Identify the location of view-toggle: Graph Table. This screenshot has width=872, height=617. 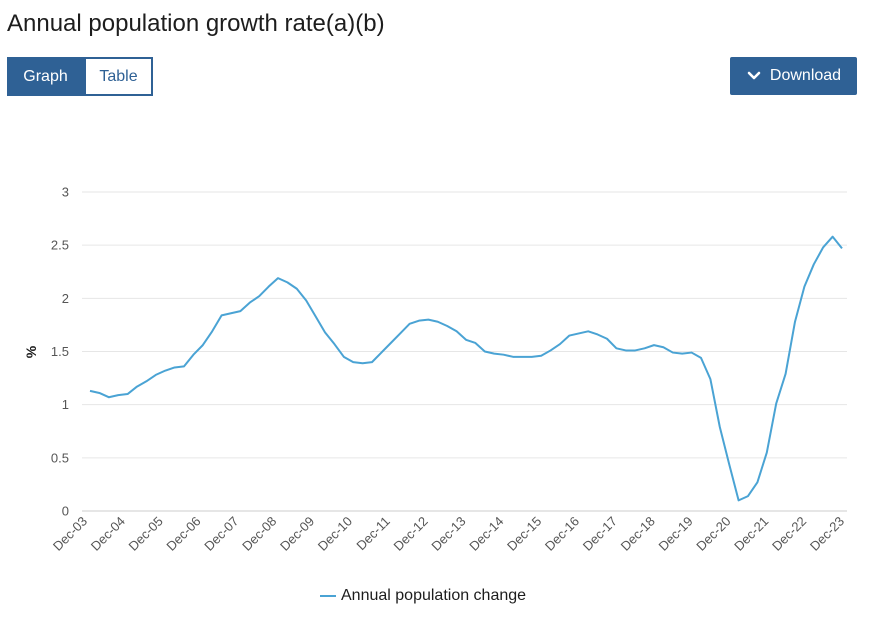
(80, 76).